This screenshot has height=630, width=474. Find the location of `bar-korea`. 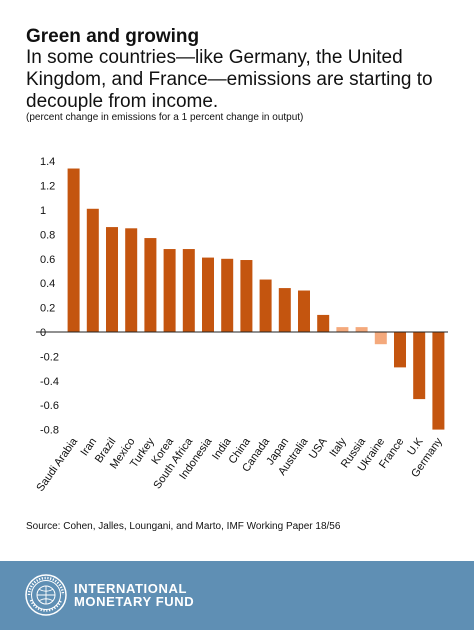

bar-korea is located at coordinates (169, 290).